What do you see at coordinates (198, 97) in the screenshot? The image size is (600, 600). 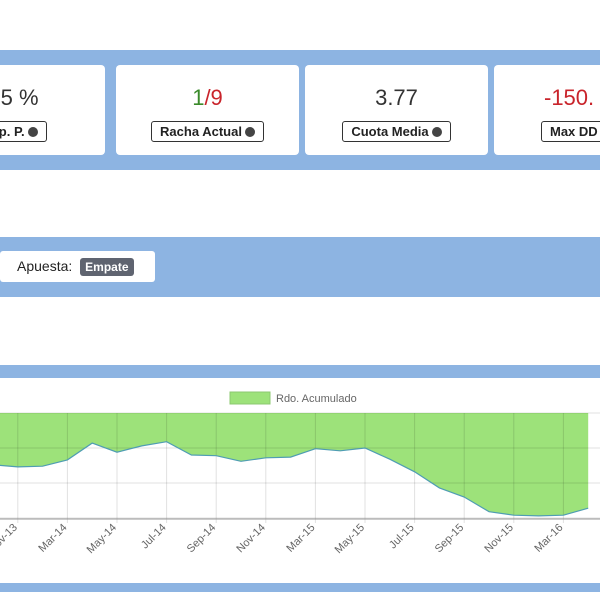 I see `streak-win: 1` at bounding box center [198, 97].